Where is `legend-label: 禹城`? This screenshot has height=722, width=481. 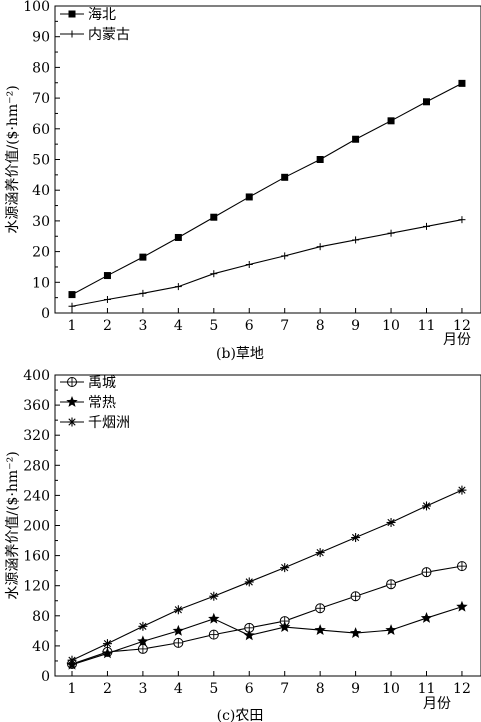
legend-label: 禹城 is located at coordinates (102, 383).